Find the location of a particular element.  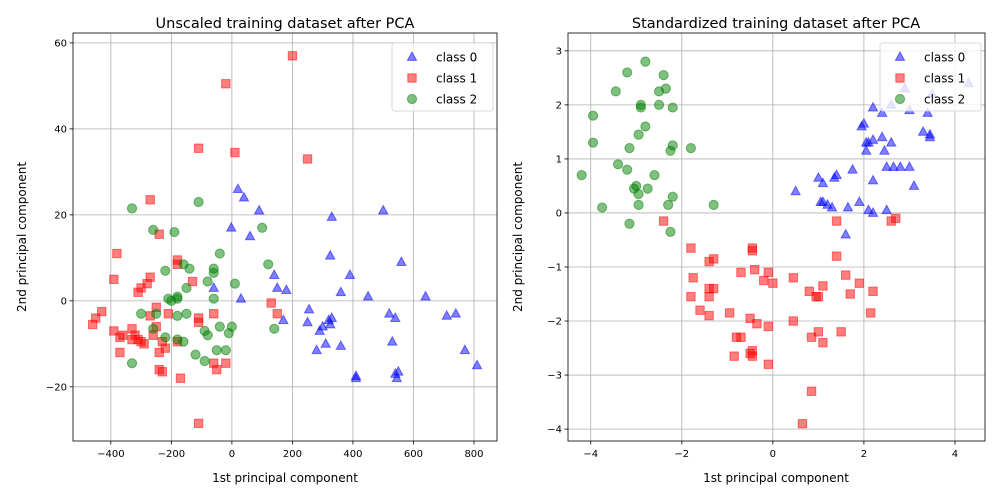

x-tick-label: 200 is located at coordinates (292, 454).